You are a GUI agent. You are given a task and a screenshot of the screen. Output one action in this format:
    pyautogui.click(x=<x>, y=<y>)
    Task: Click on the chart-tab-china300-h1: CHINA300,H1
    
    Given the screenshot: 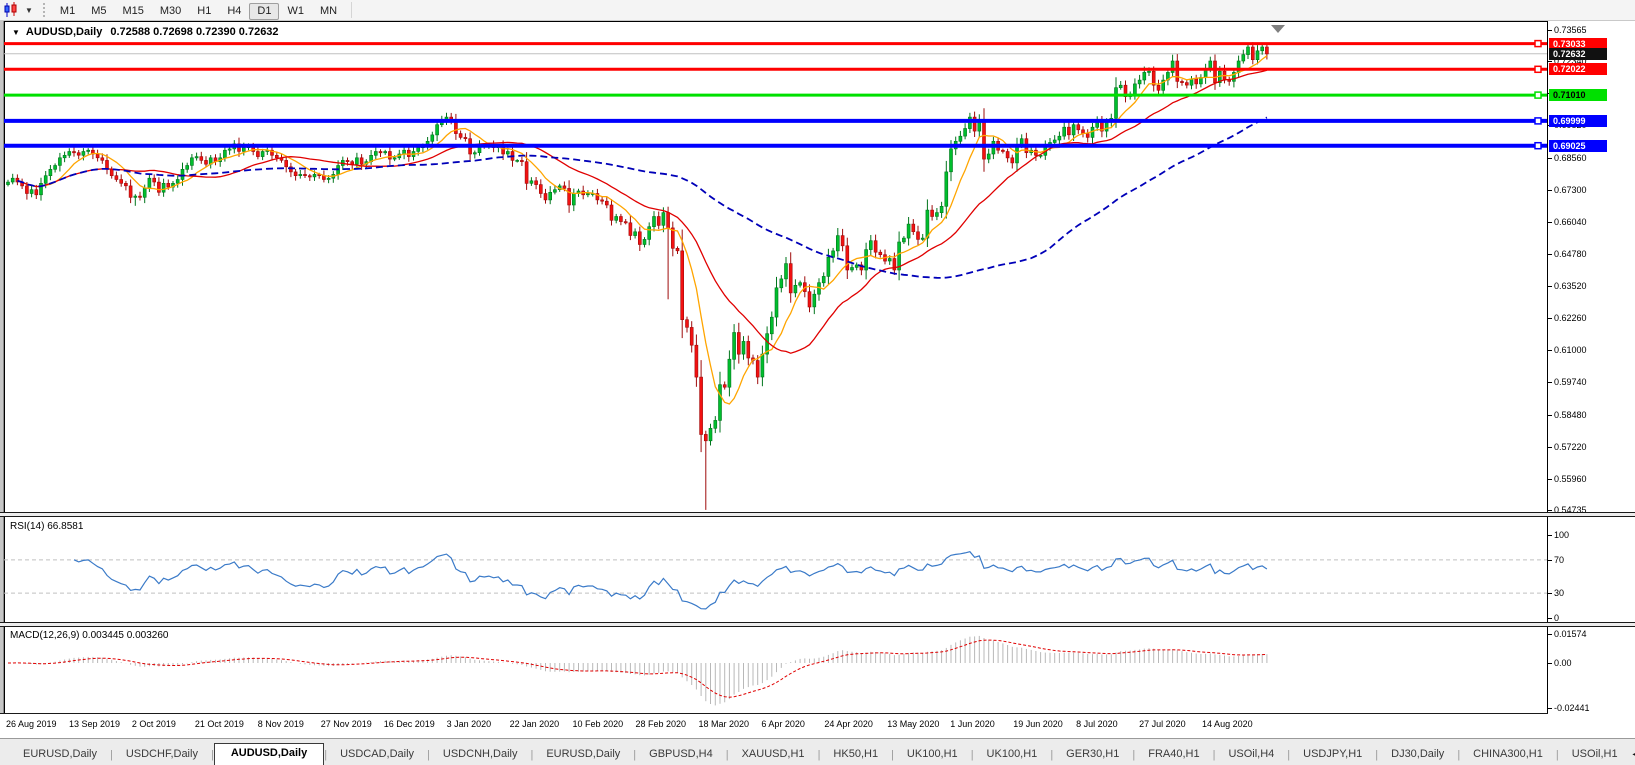 What is the action you would take?
    pyautogui.click(x=1508, y=754)
    